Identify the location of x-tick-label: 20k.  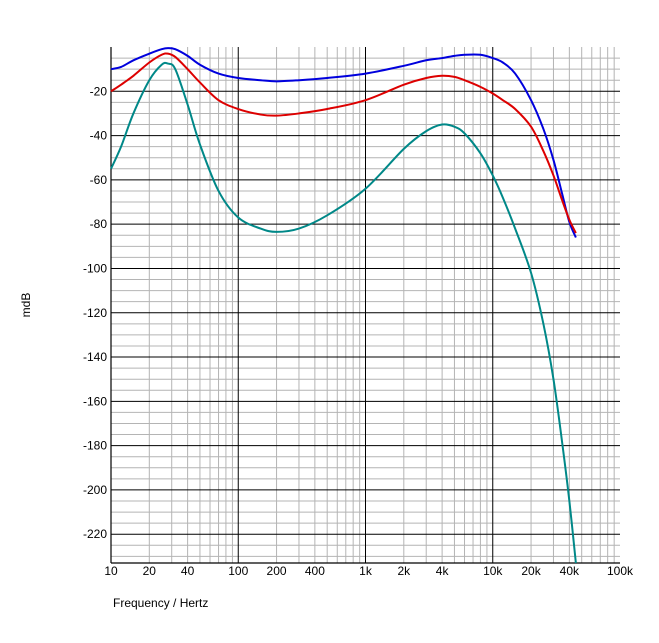
(531, 571).